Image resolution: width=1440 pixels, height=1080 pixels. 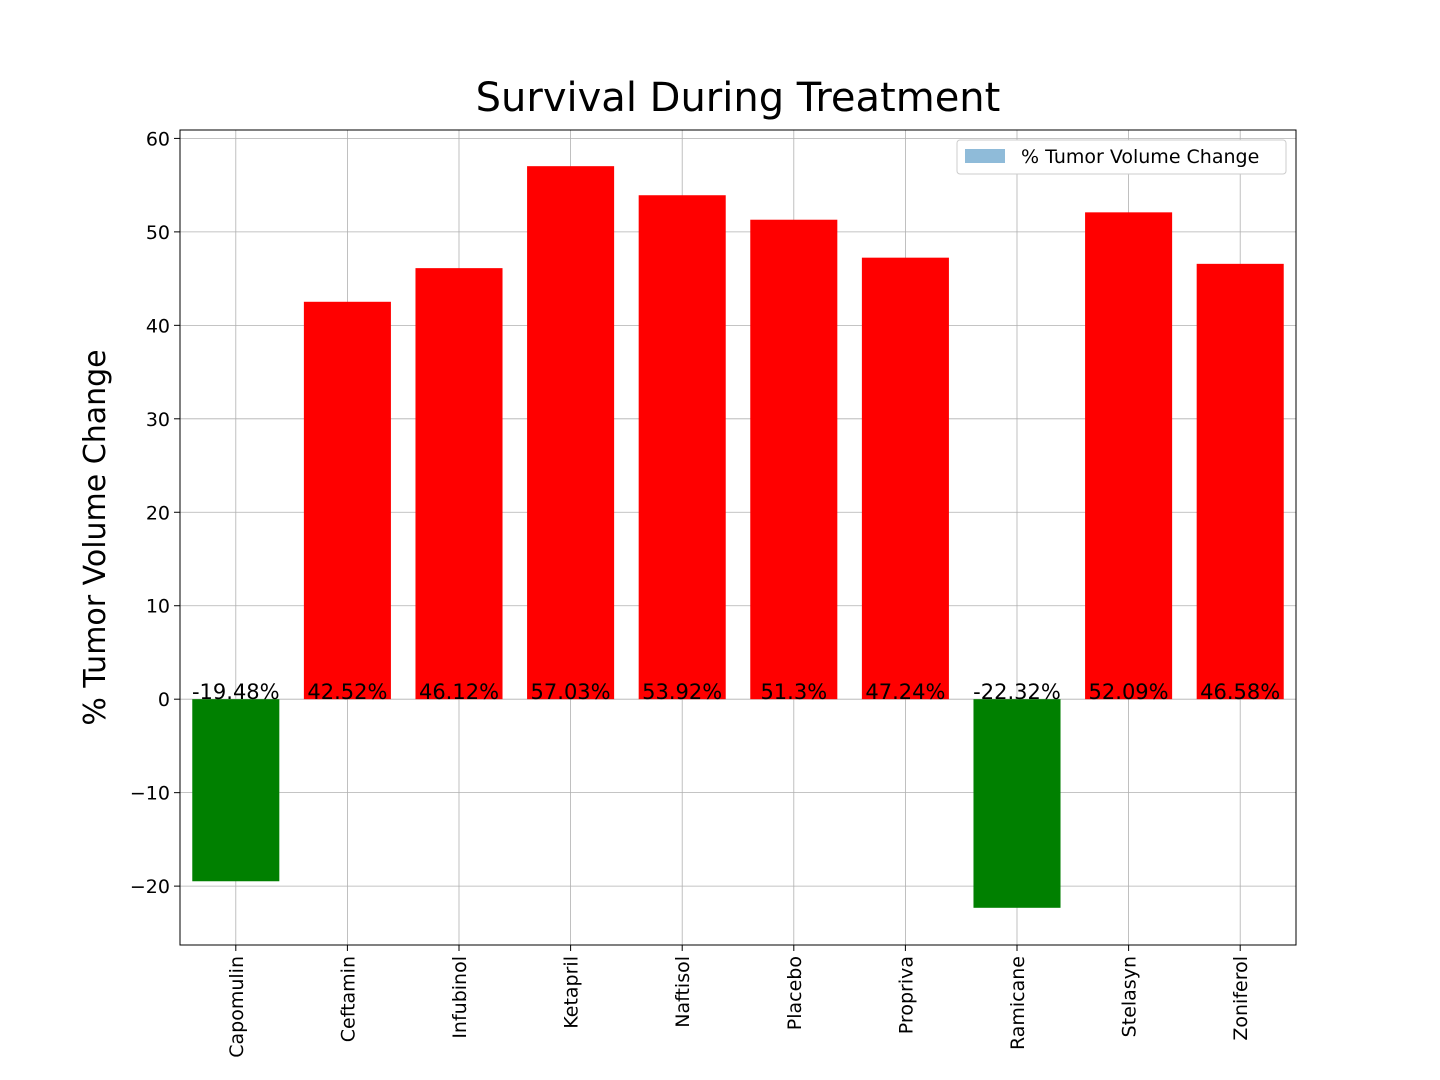 What do you see at coordinates (460, 997) in the screenshot?
I see `x-tick-label: Infubinol` at bounding box center [460, 997].